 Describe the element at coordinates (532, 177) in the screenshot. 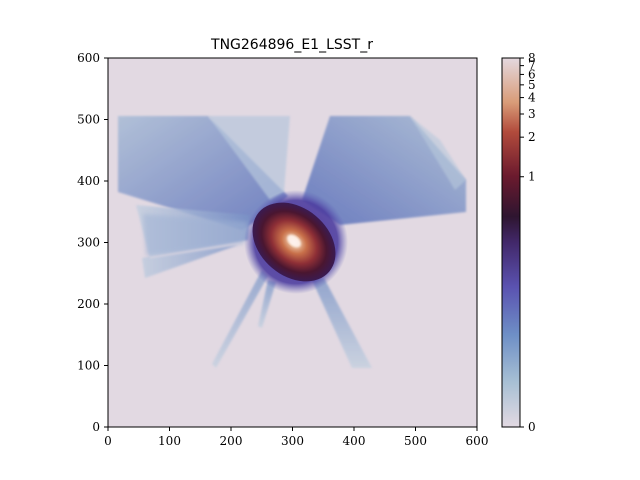

I see `colorbar-tick-label: 1` at that location.